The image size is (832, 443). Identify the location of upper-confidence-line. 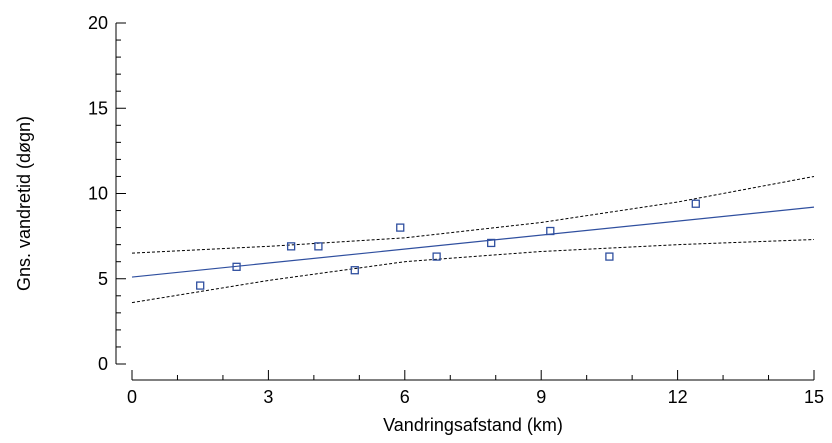
(473, 214).